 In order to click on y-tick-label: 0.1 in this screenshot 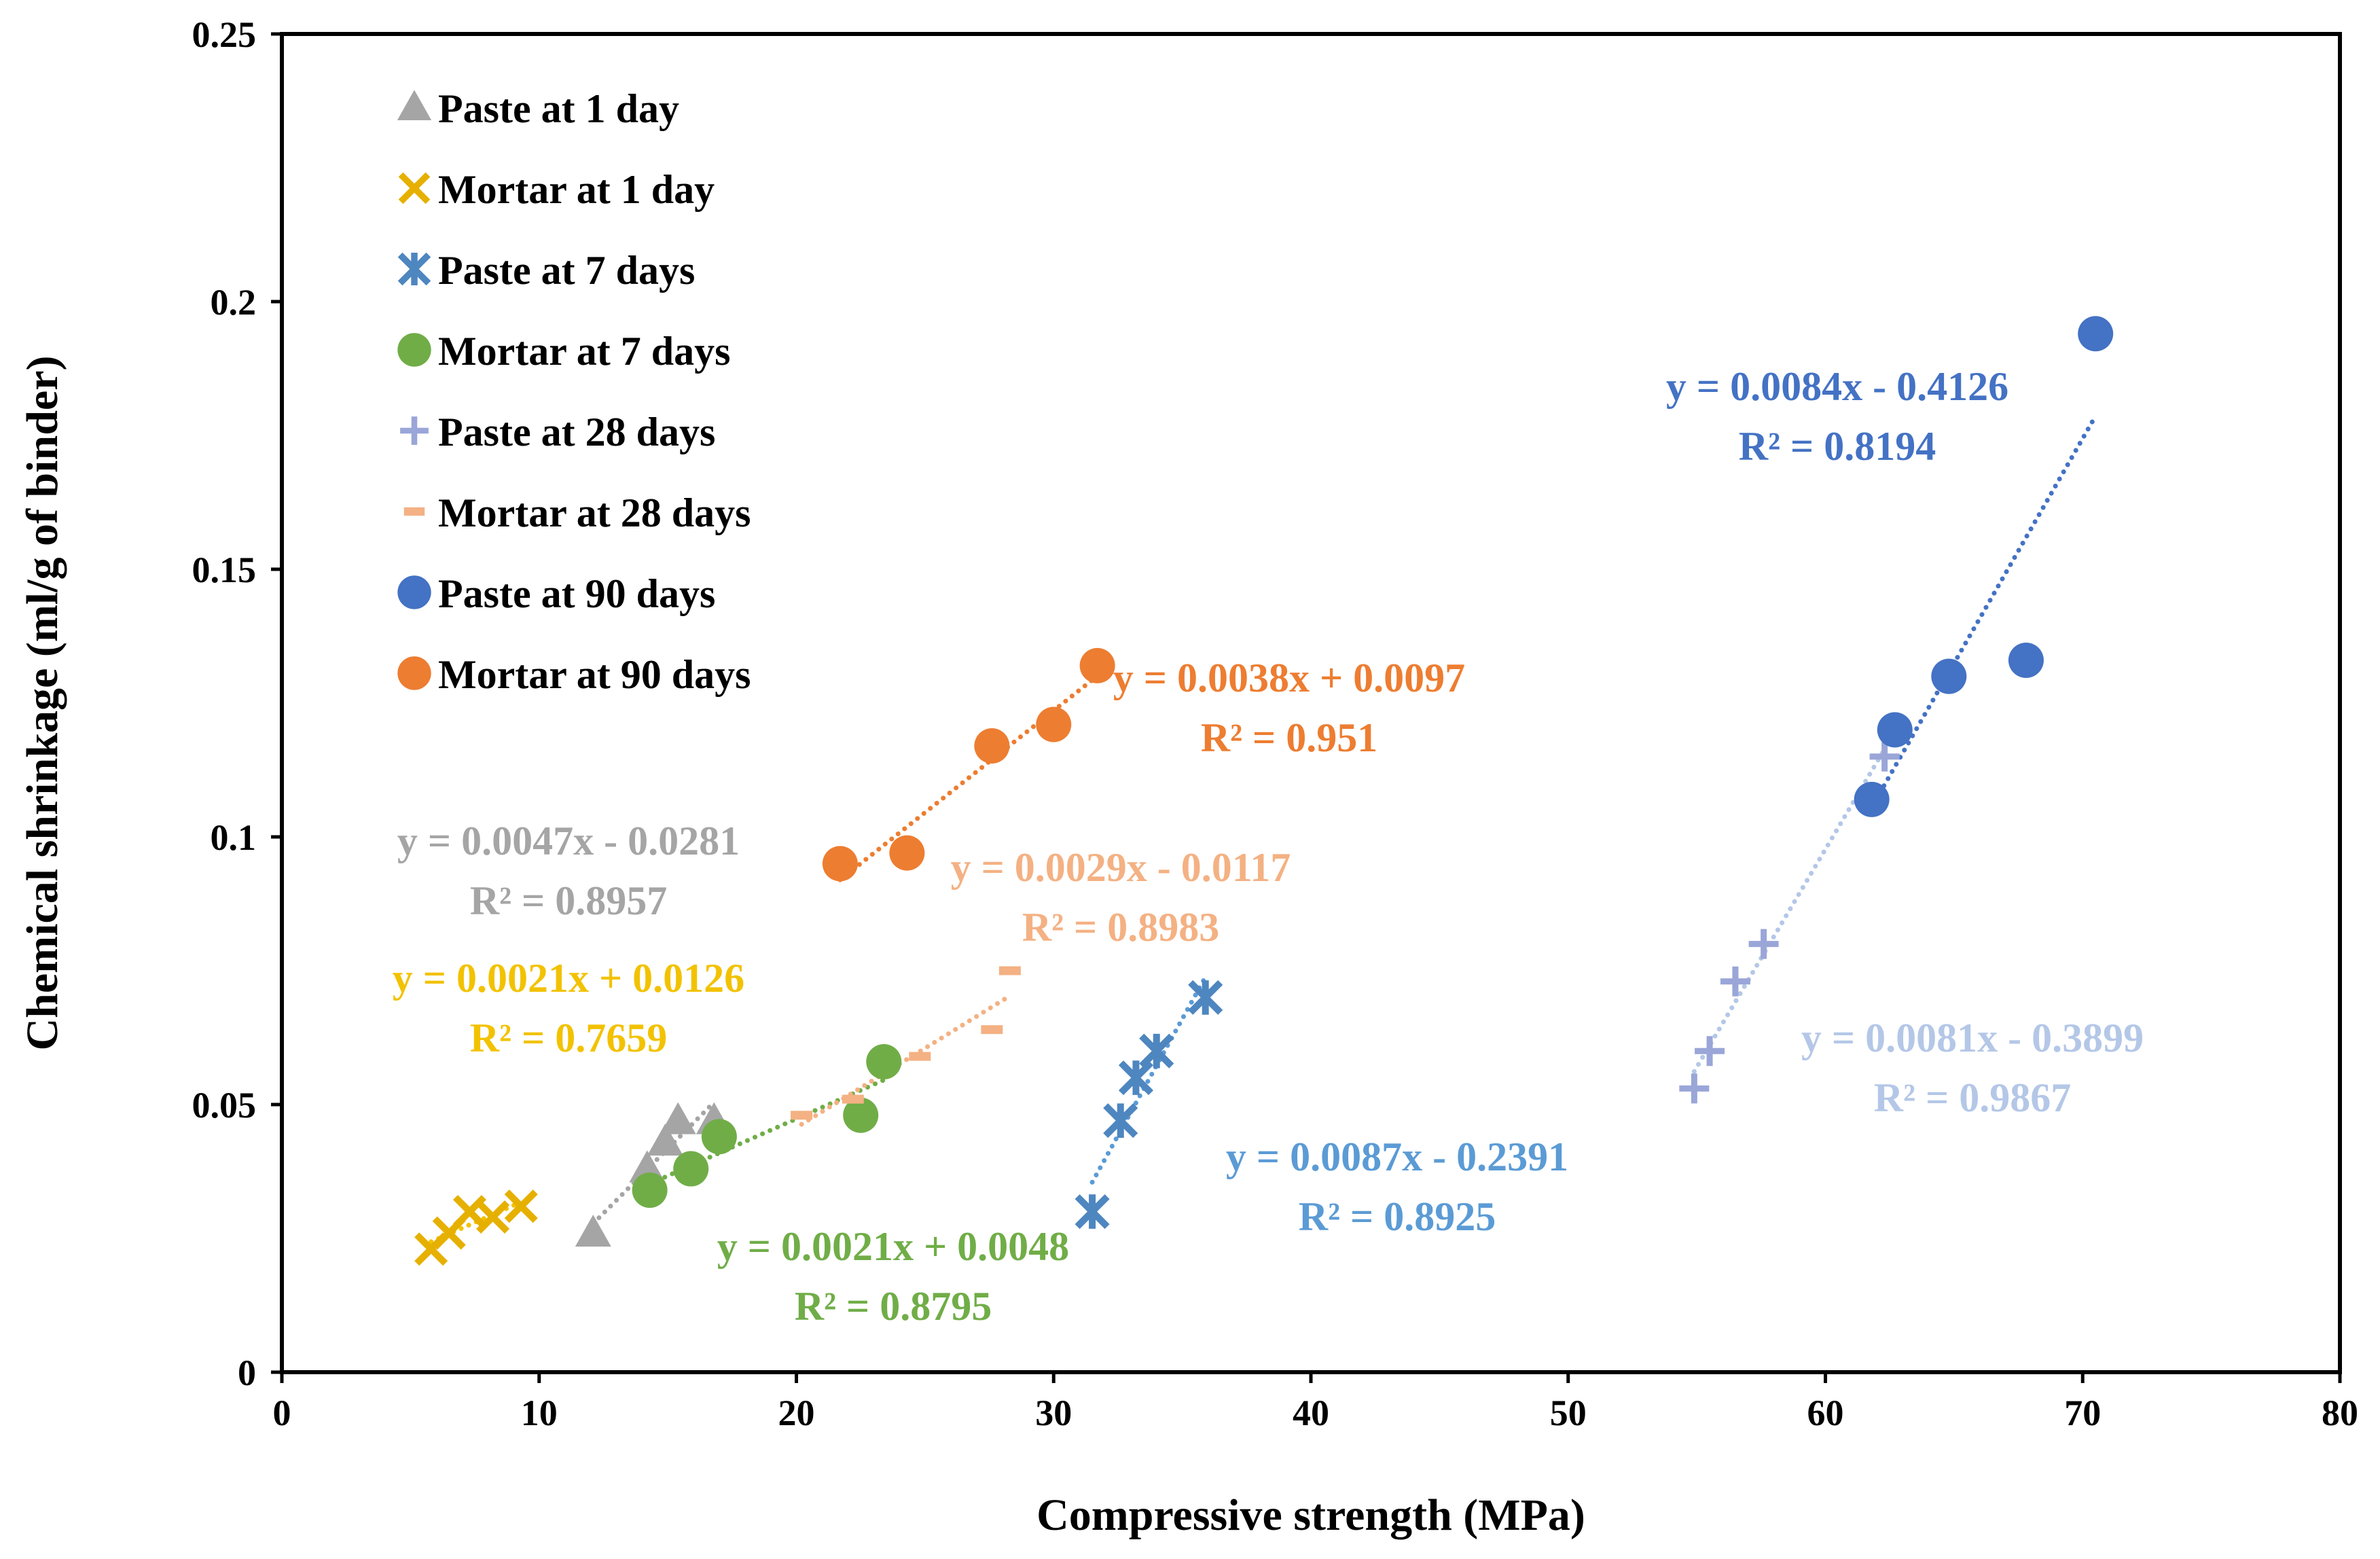, I will do `click(234, 837)`.